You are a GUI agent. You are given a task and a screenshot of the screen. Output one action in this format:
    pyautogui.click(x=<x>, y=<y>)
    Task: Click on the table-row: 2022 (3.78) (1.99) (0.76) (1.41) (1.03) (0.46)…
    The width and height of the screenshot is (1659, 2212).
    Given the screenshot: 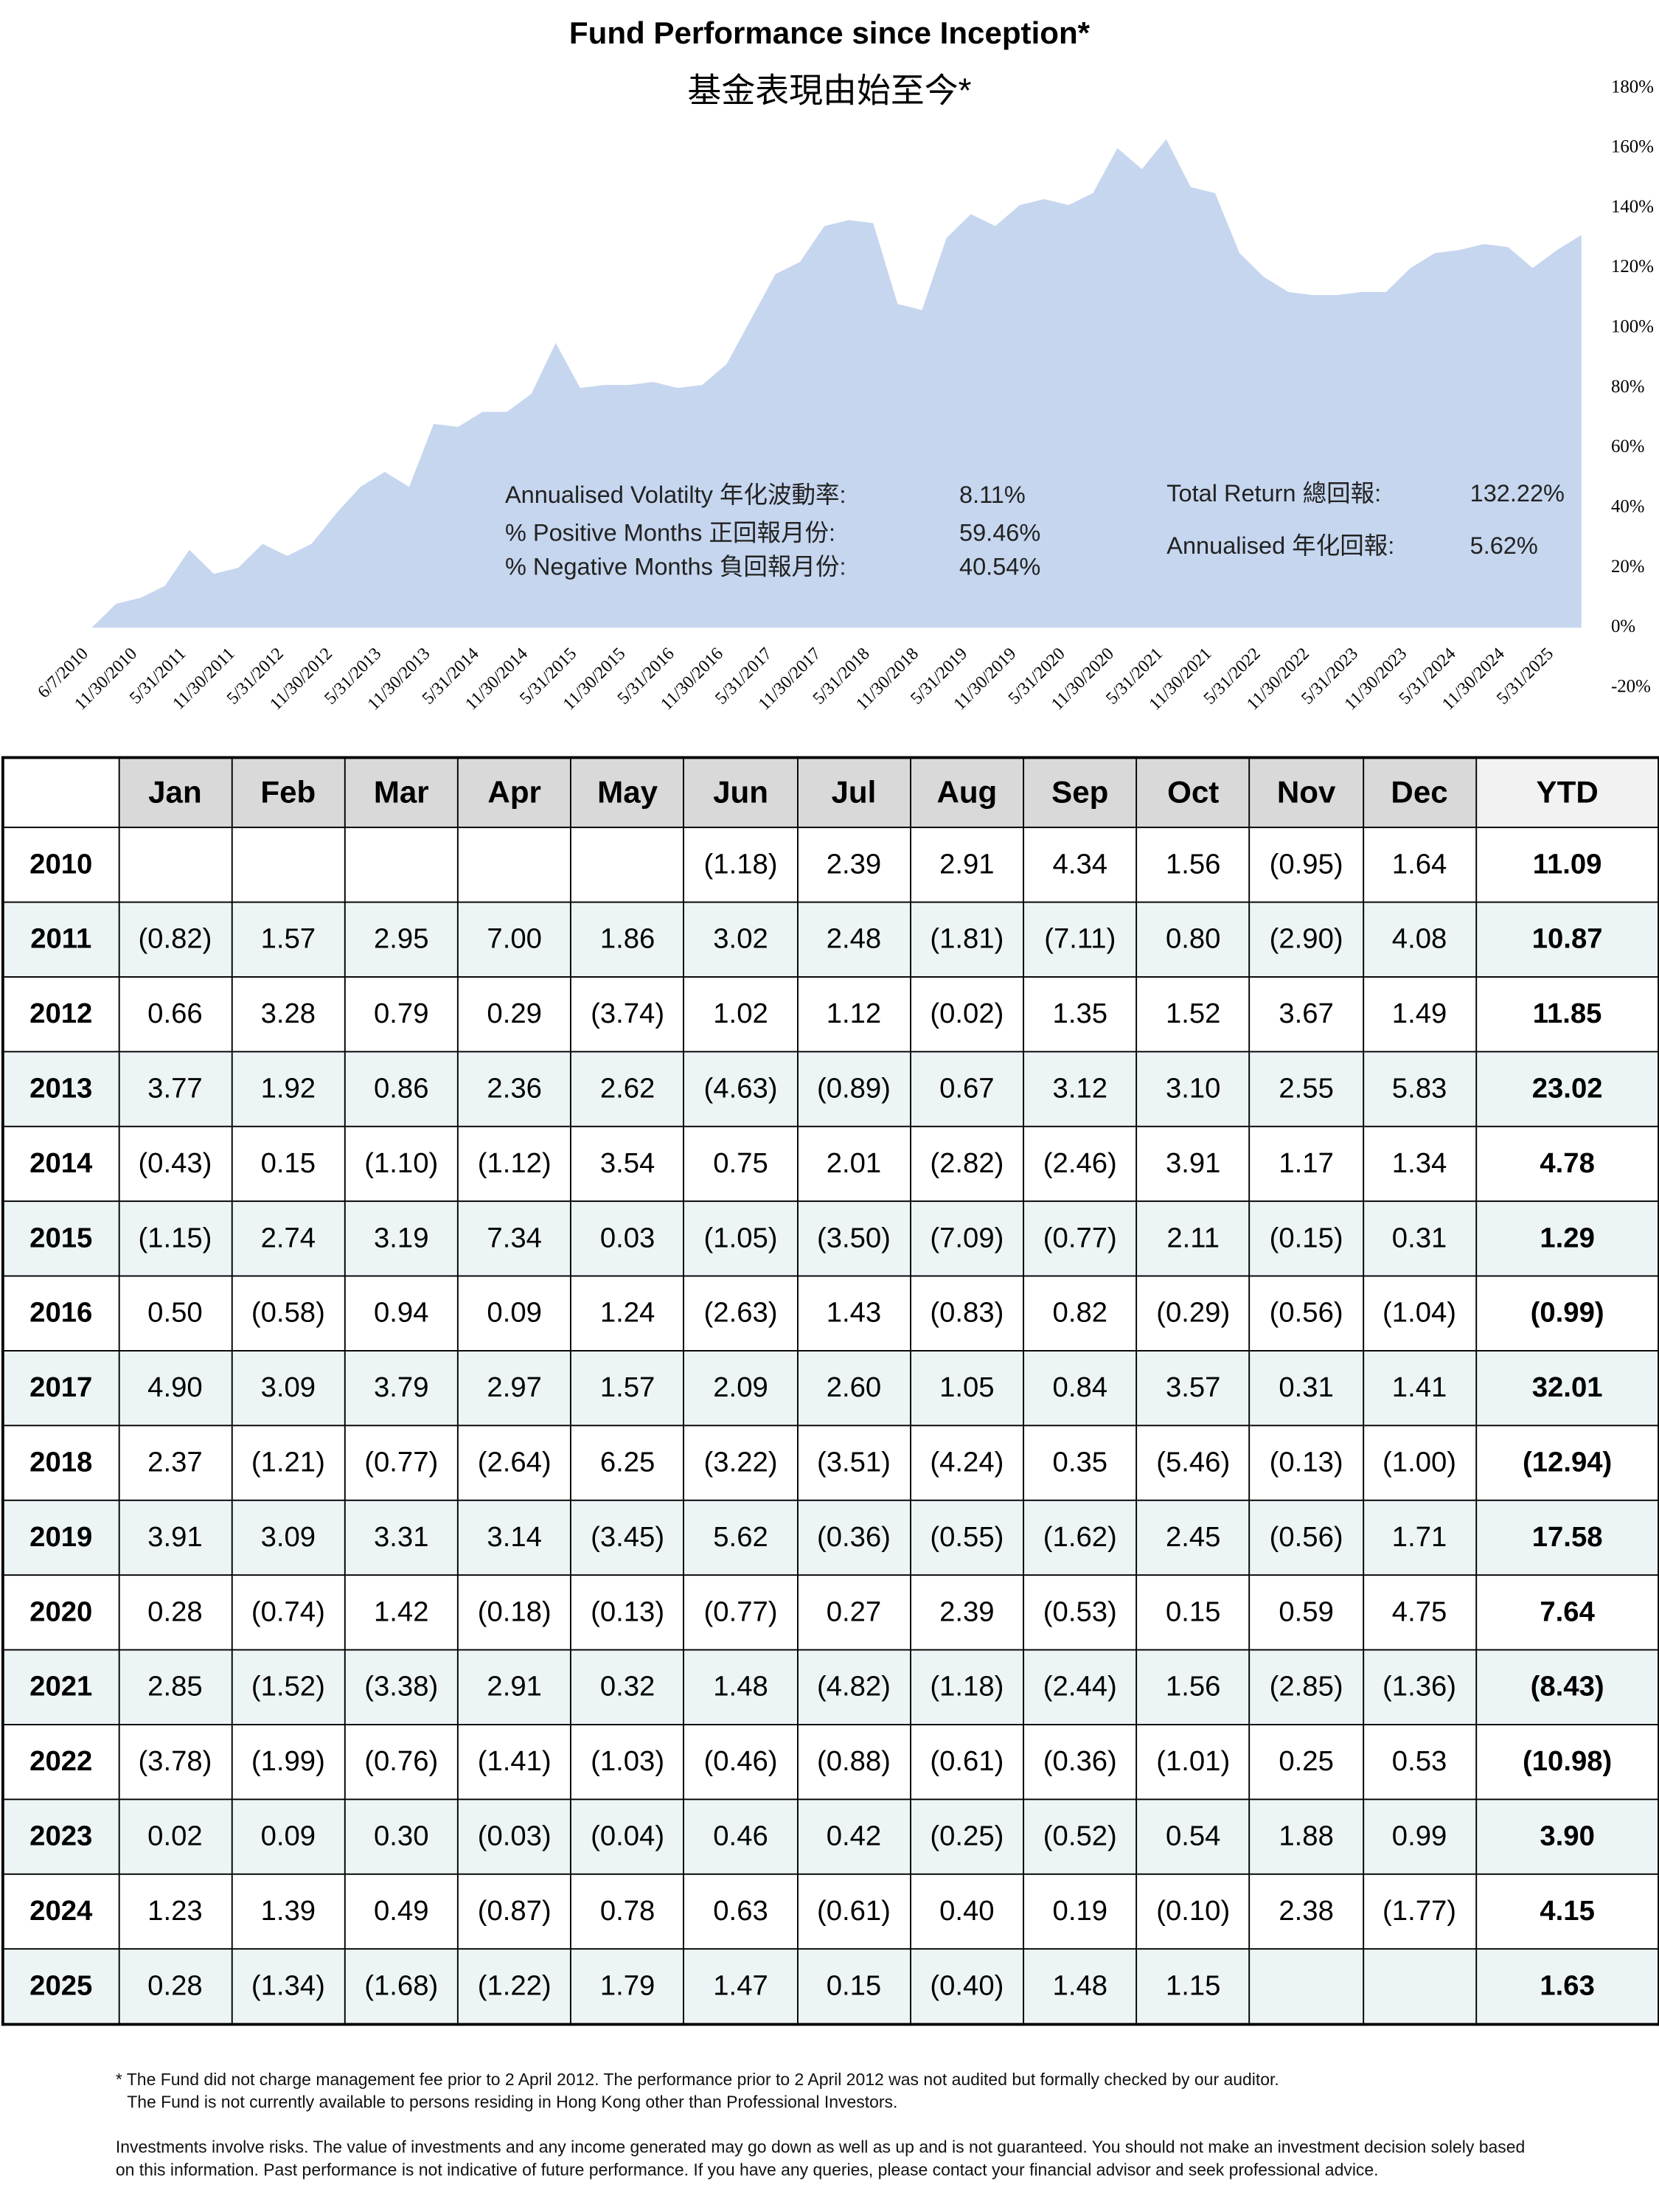 What is the action you would take?
    pyautogui.click(x=830, y=1762)
    